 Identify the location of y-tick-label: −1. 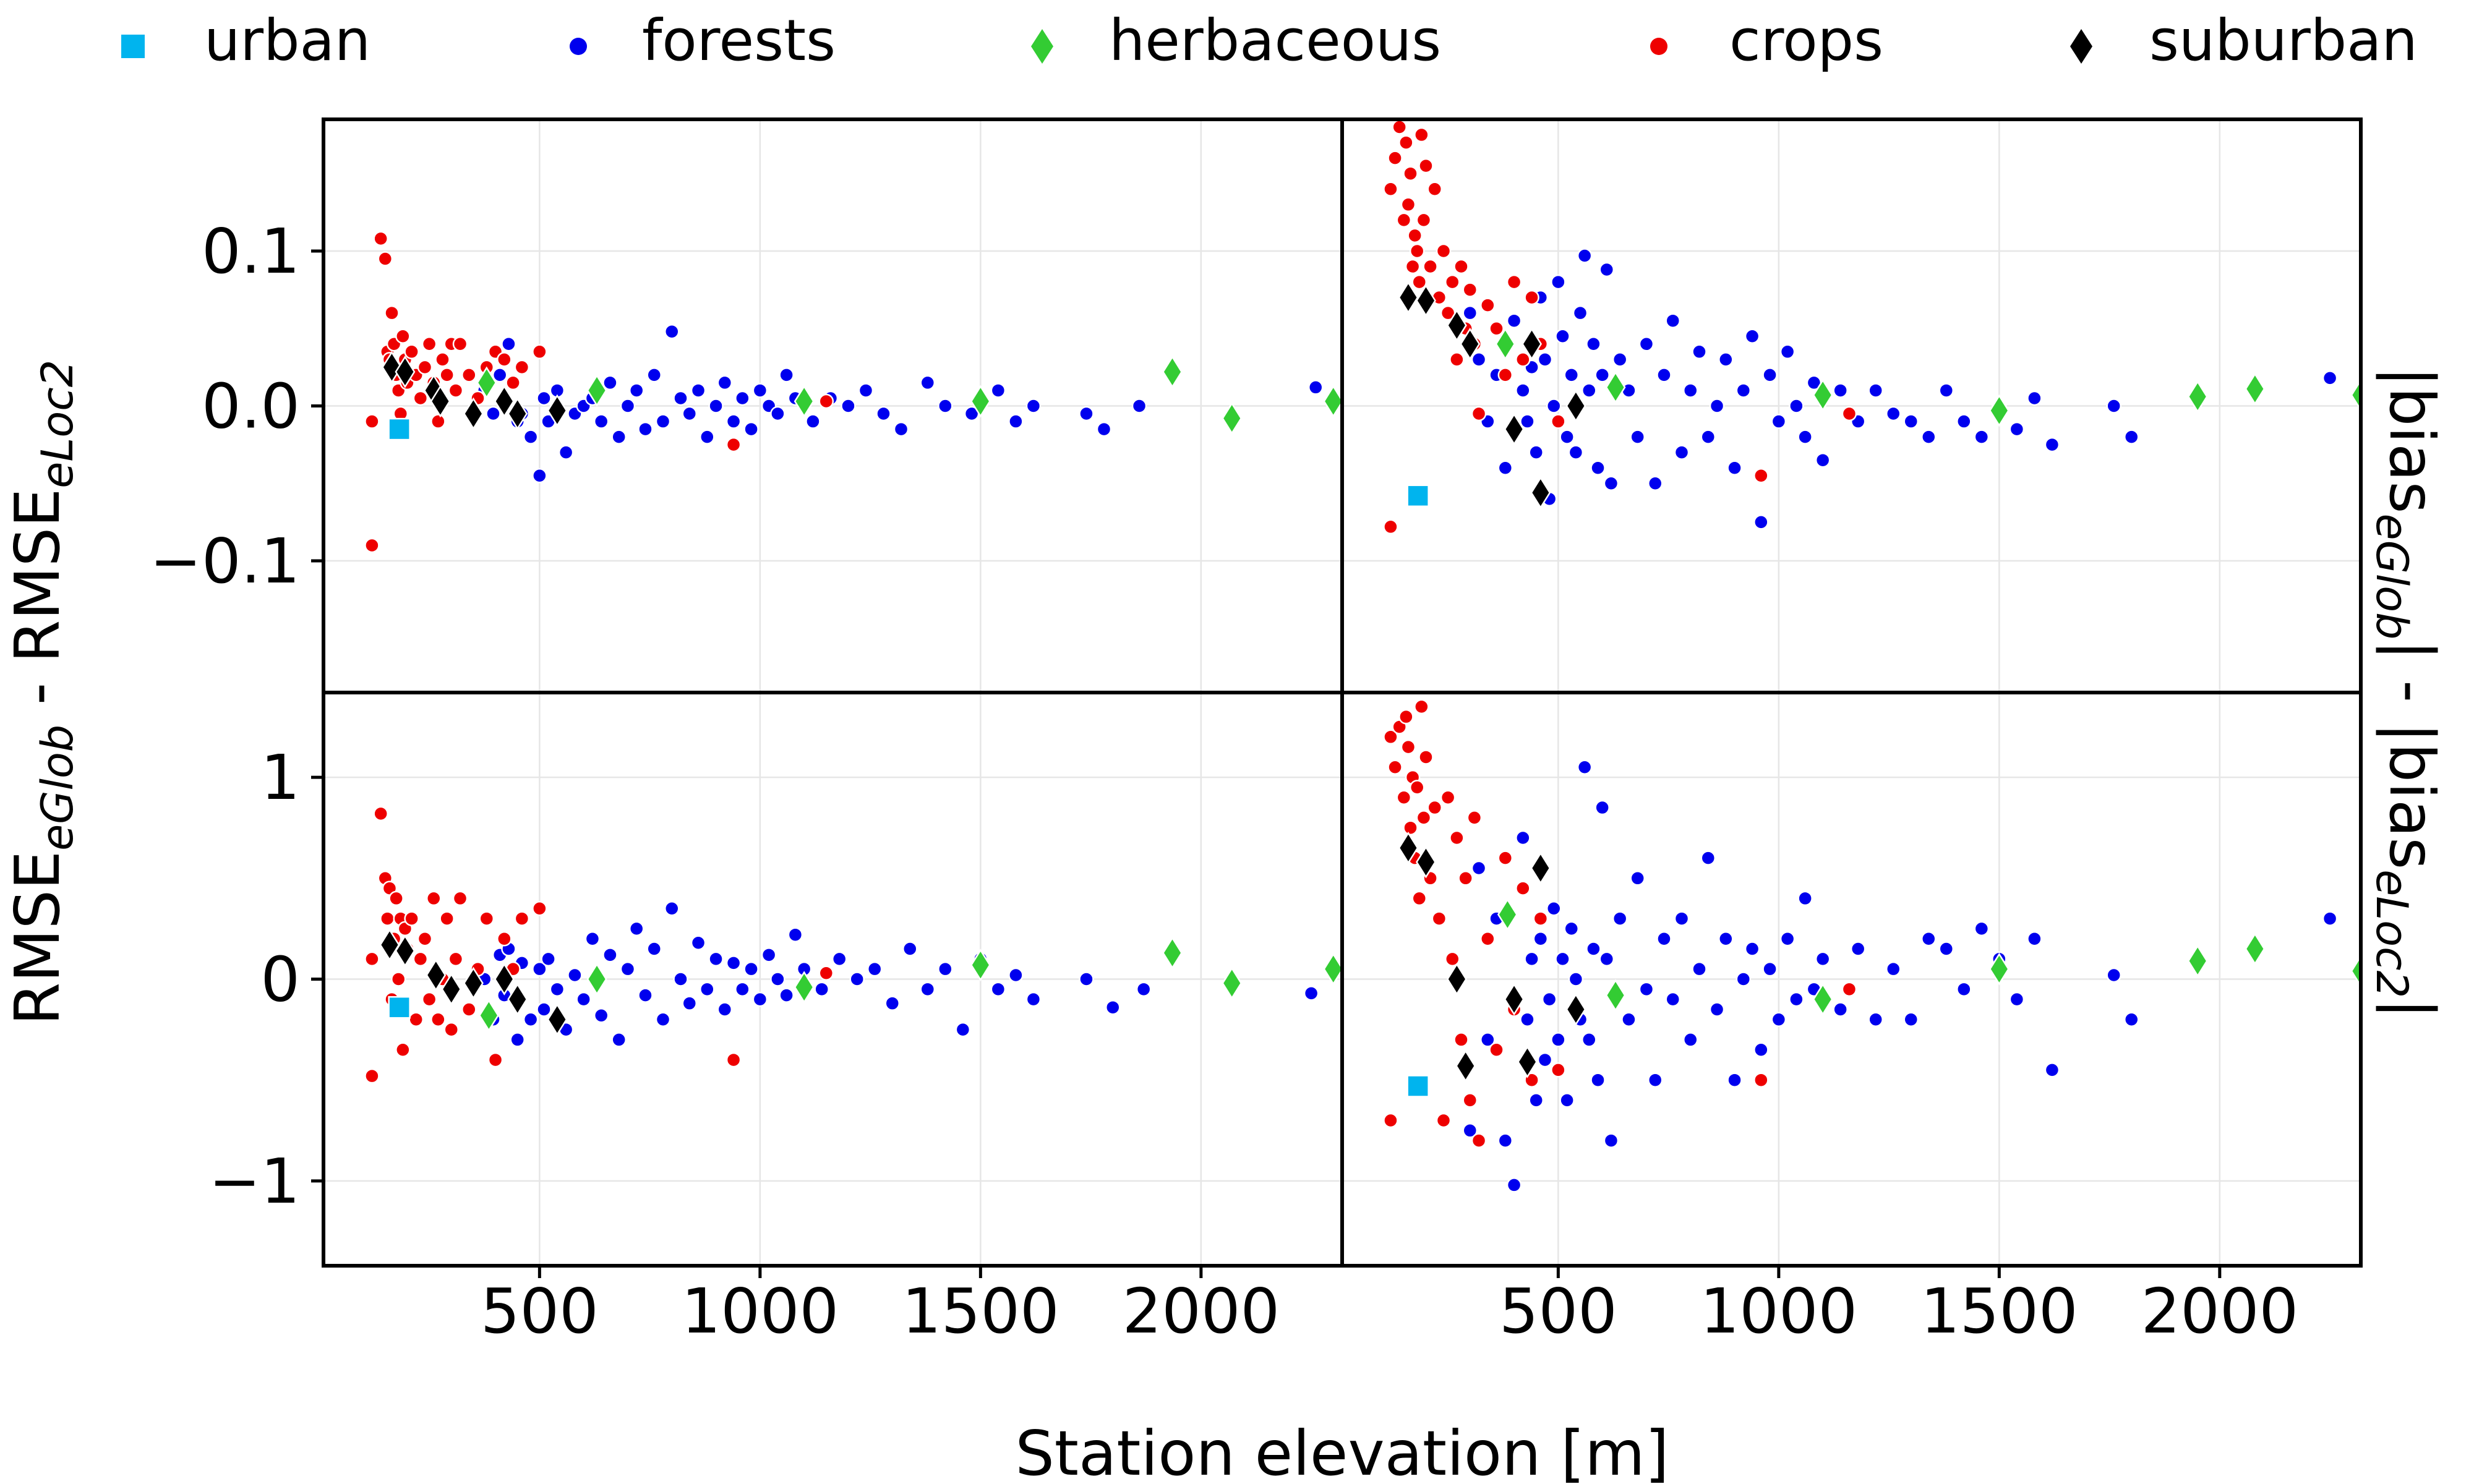
(255, 1181).